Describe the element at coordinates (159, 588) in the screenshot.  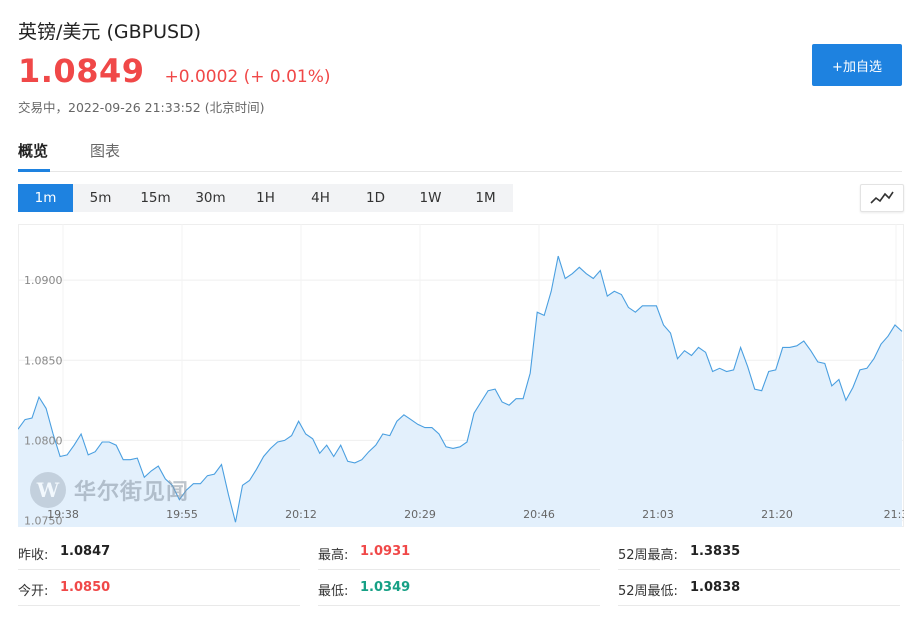
I see `stat-open: 今开: 1.0850` at that location.